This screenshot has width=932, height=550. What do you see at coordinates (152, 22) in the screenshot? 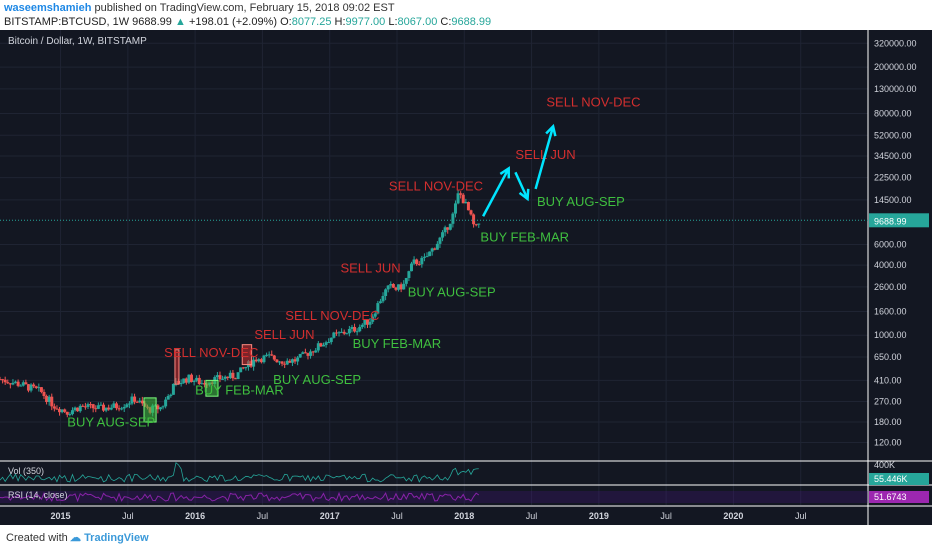
I see `price-text: 9688.99` at bounding box center [152, 22].